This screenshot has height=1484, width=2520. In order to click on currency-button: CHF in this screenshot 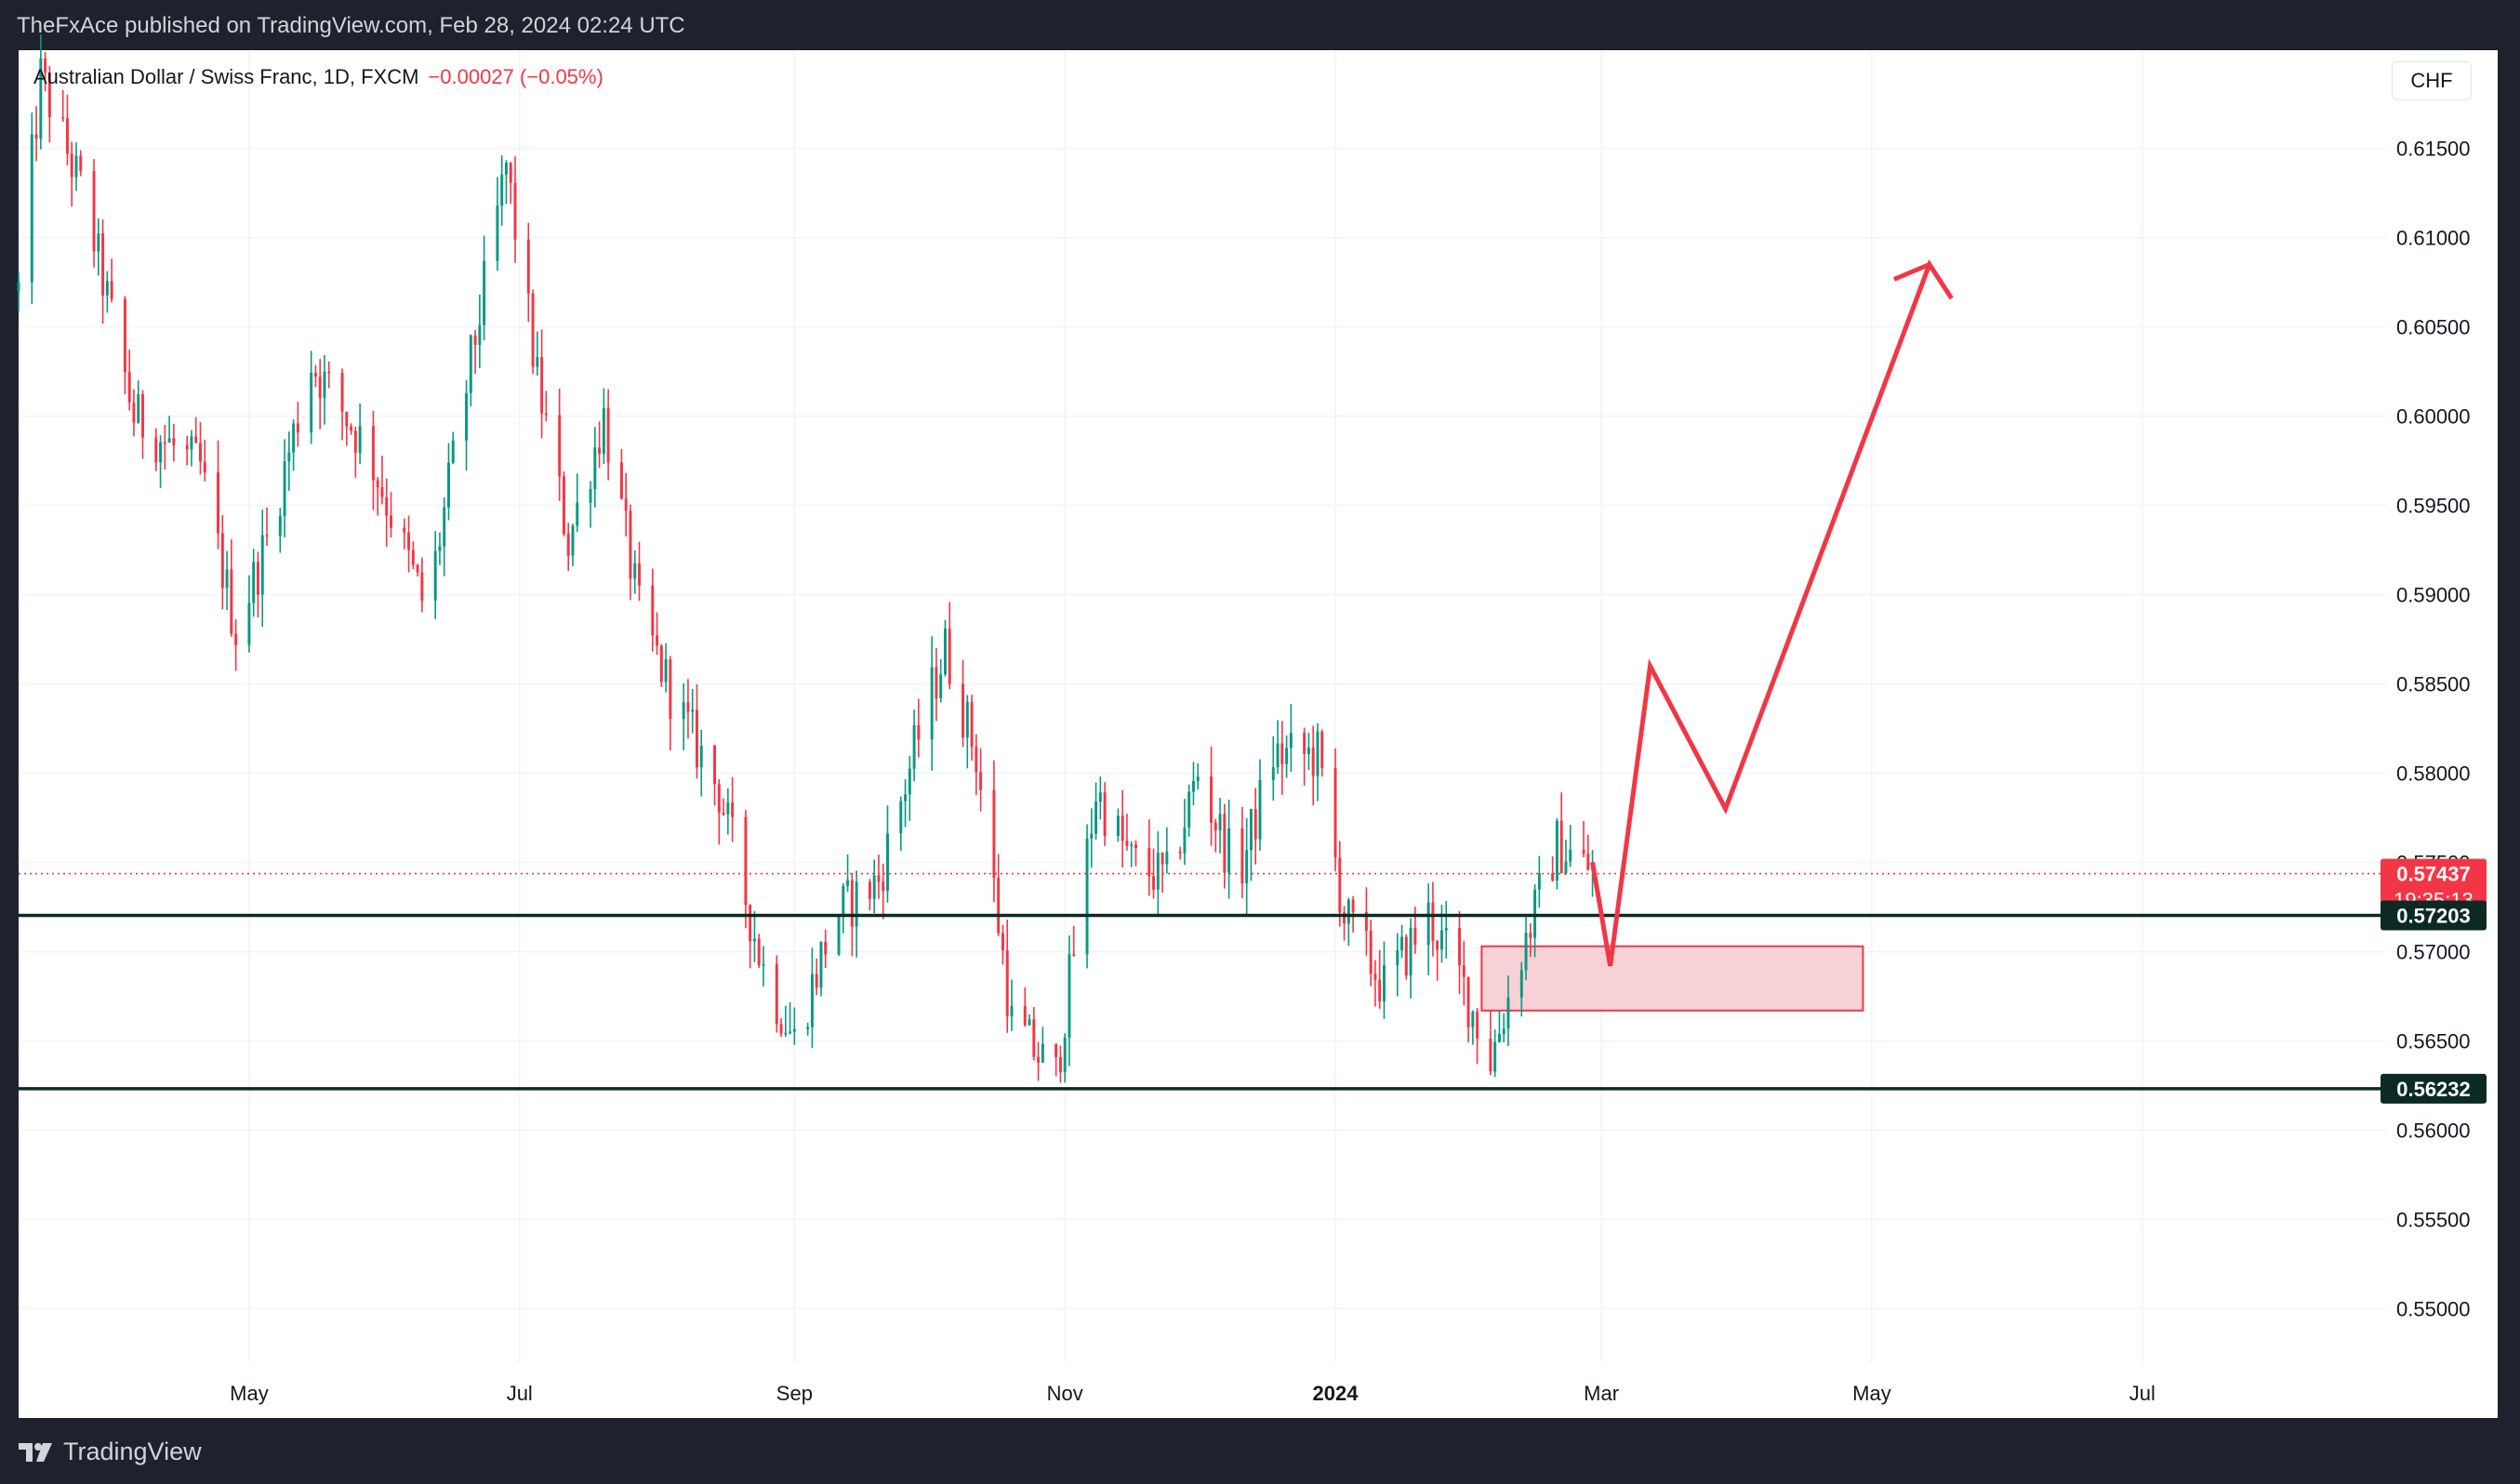, I will do `click(2432, 80)`.